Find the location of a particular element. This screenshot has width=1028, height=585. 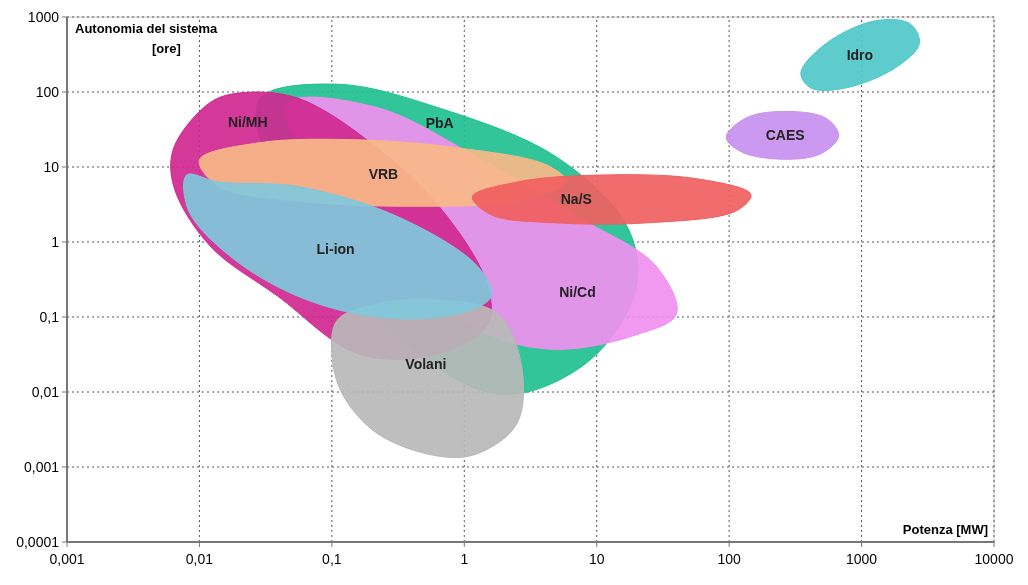

y-axis-title: Autonomia del sistema [ore] is located at coordinates (147, 38).